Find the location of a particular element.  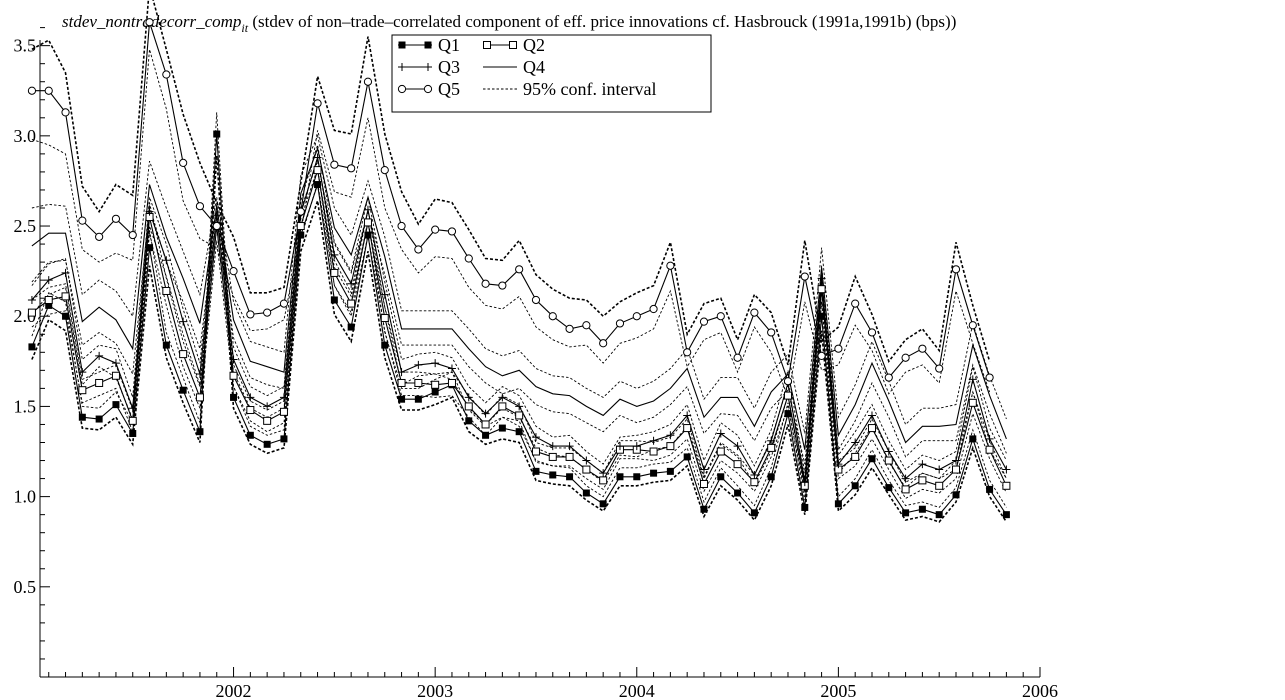

legend-label: Q4 is located at coordinates (534, 67).